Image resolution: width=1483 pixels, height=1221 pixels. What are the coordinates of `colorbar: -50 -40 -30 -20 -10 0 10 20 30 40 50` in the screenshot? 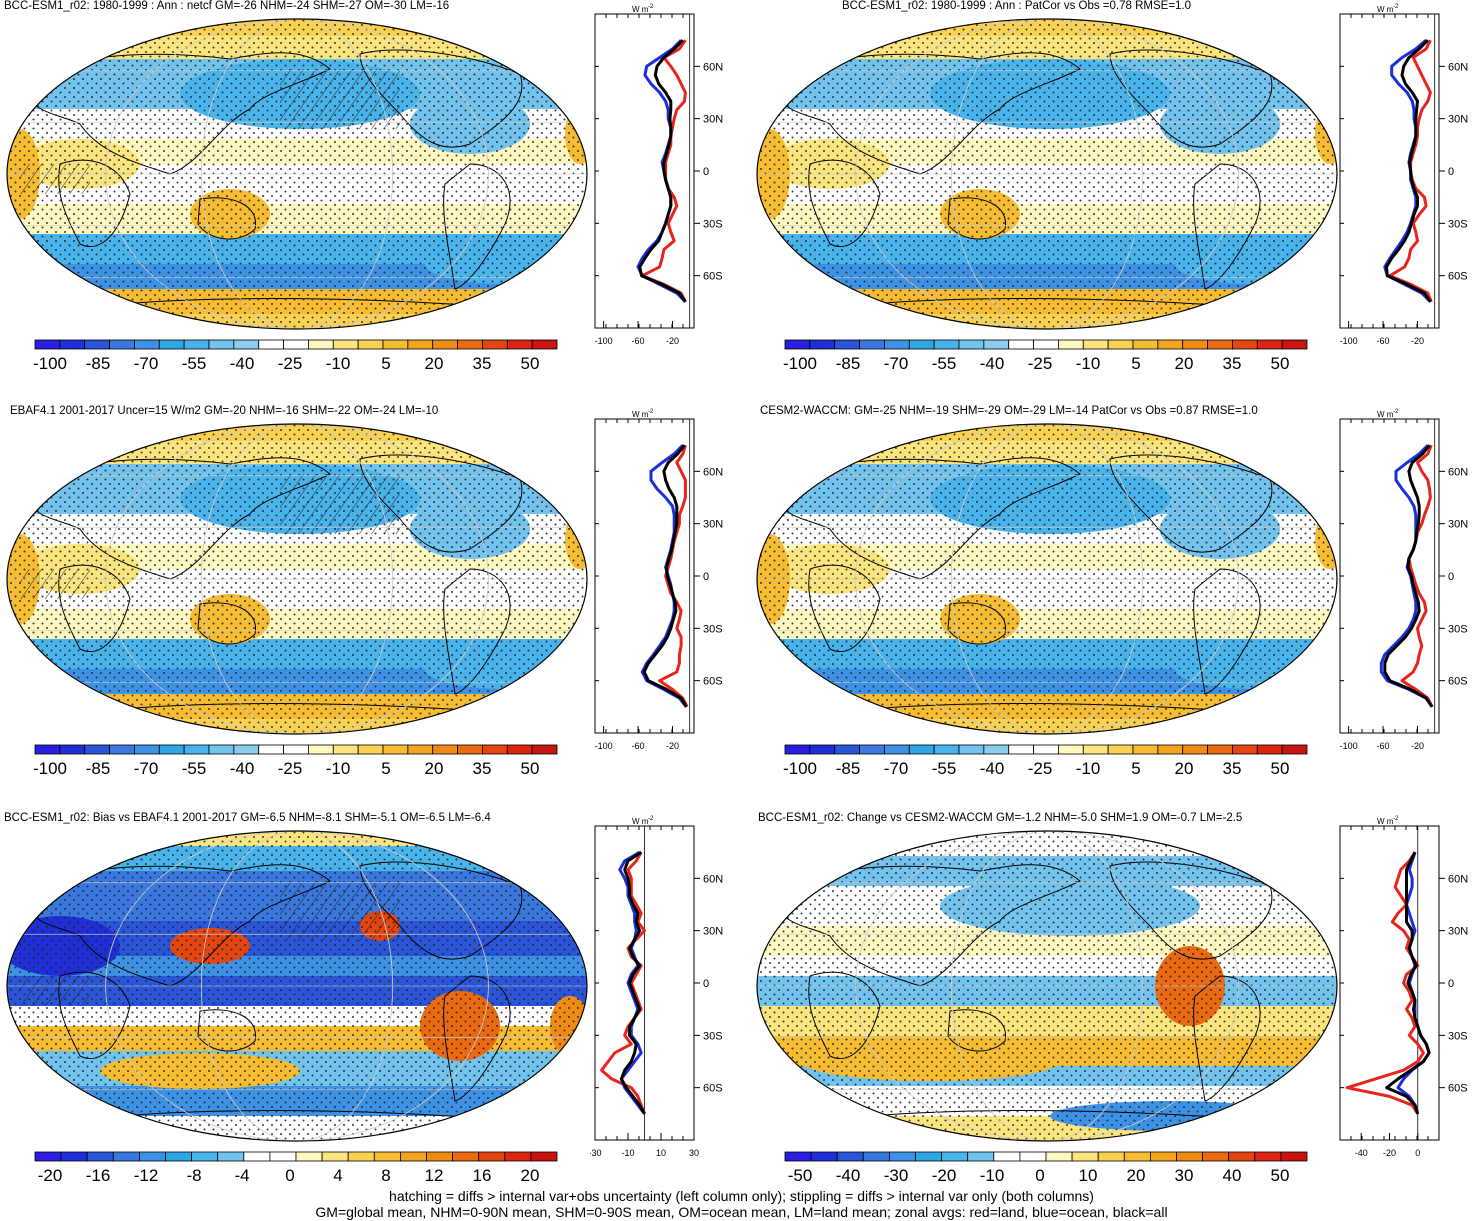 It's located at (1046, 1167).